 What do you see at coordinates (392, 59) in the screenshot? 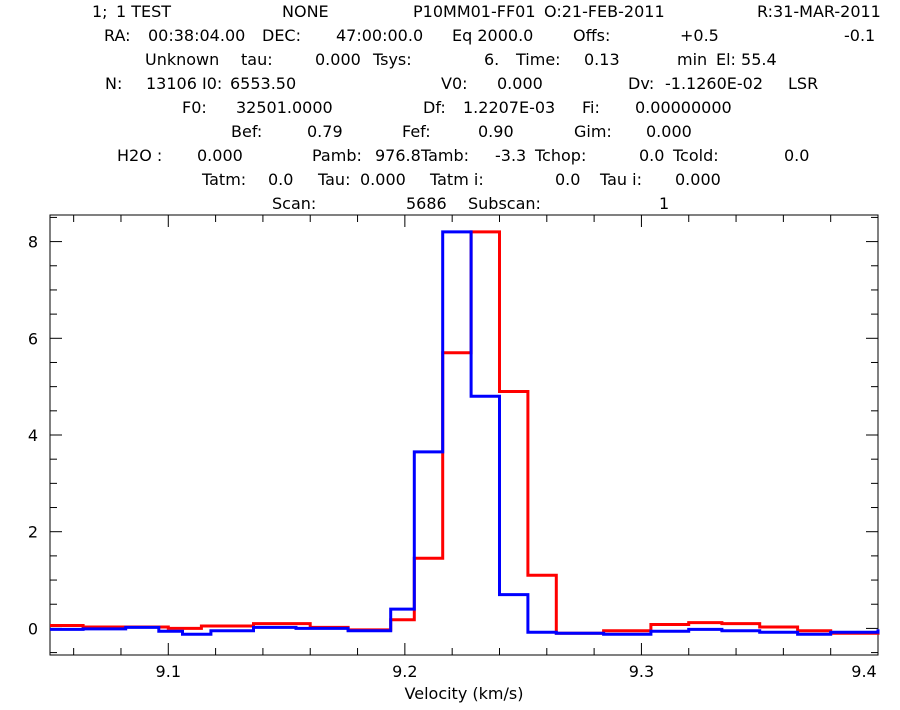
I see `tsys-label: Tsys:` at bounding box center [392, 59].